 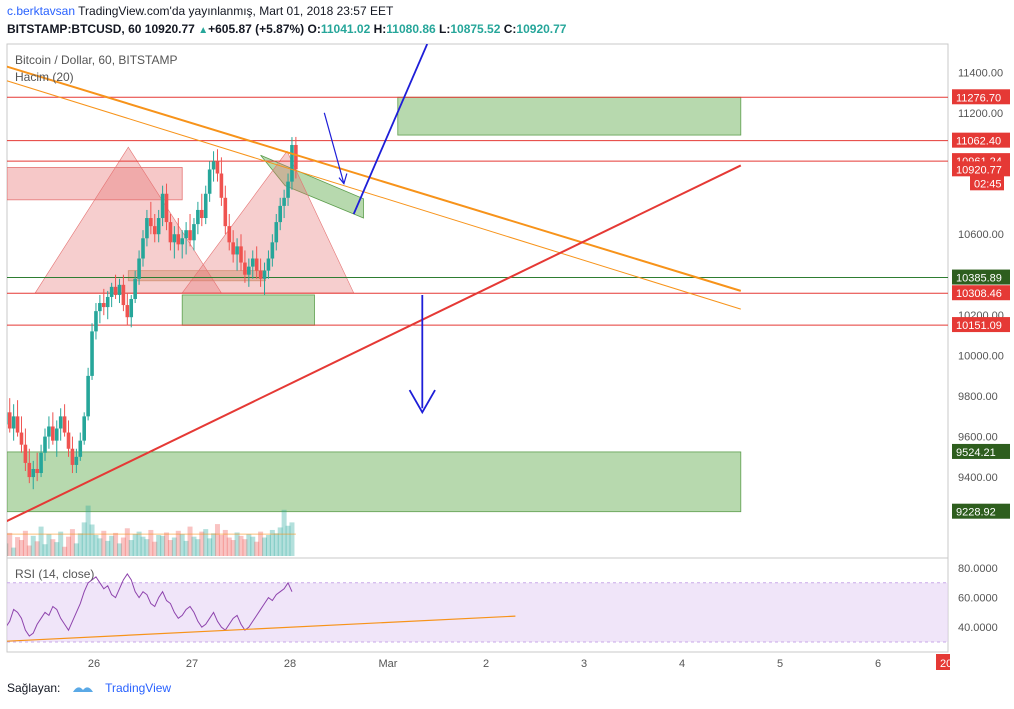 I want to click on pointer-arrow-shaft, so click(x=334, y=148).